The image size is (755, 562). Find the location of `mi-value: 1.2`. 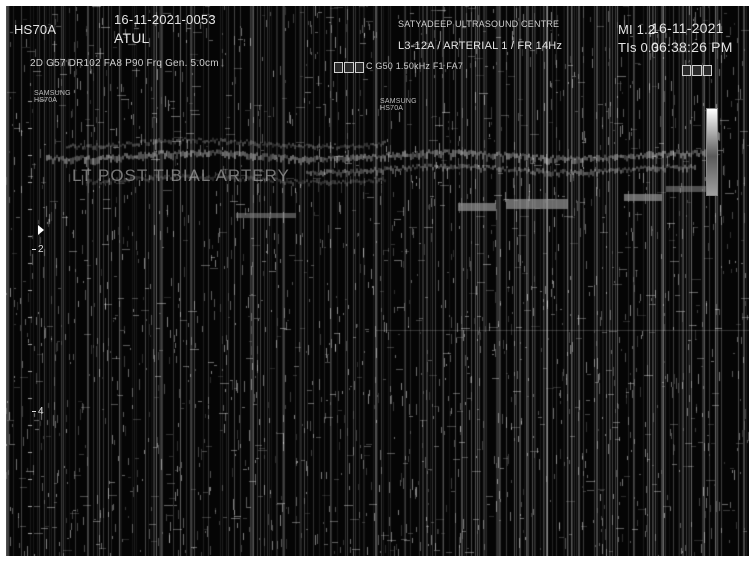

mi-value: 1.2 is located at coordinates (646, 29).